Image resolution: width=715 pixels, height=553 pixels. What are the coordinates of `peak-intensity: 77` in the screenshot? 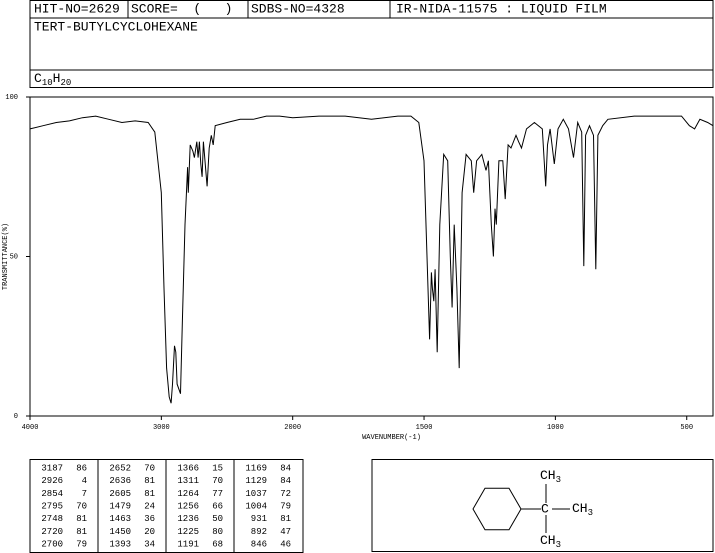 It's located at (217, 494).